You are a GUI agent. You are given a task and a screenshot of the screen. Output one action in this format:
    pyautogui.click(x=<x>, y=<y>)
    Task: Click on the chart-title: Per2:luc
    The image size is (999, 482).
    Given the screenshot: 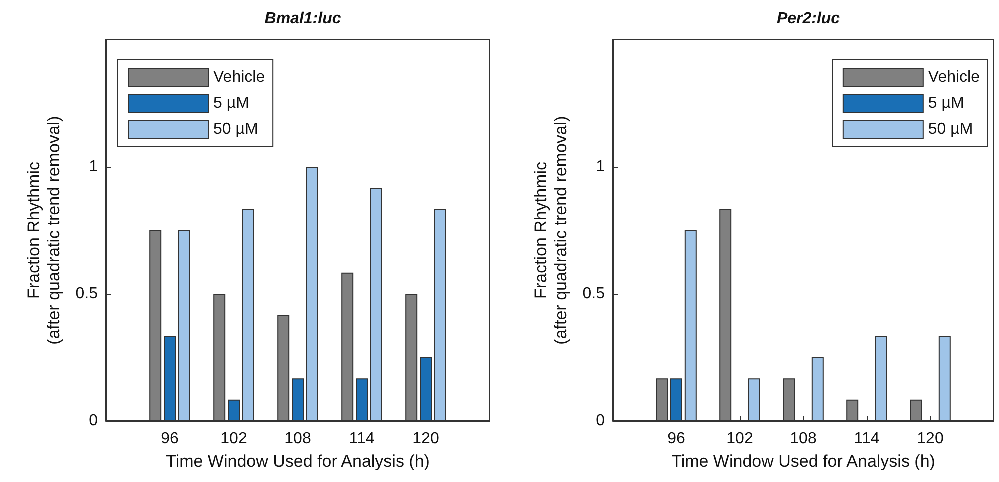 What is the action you would take?
    pyautogui.click(x=808, y=19)
    